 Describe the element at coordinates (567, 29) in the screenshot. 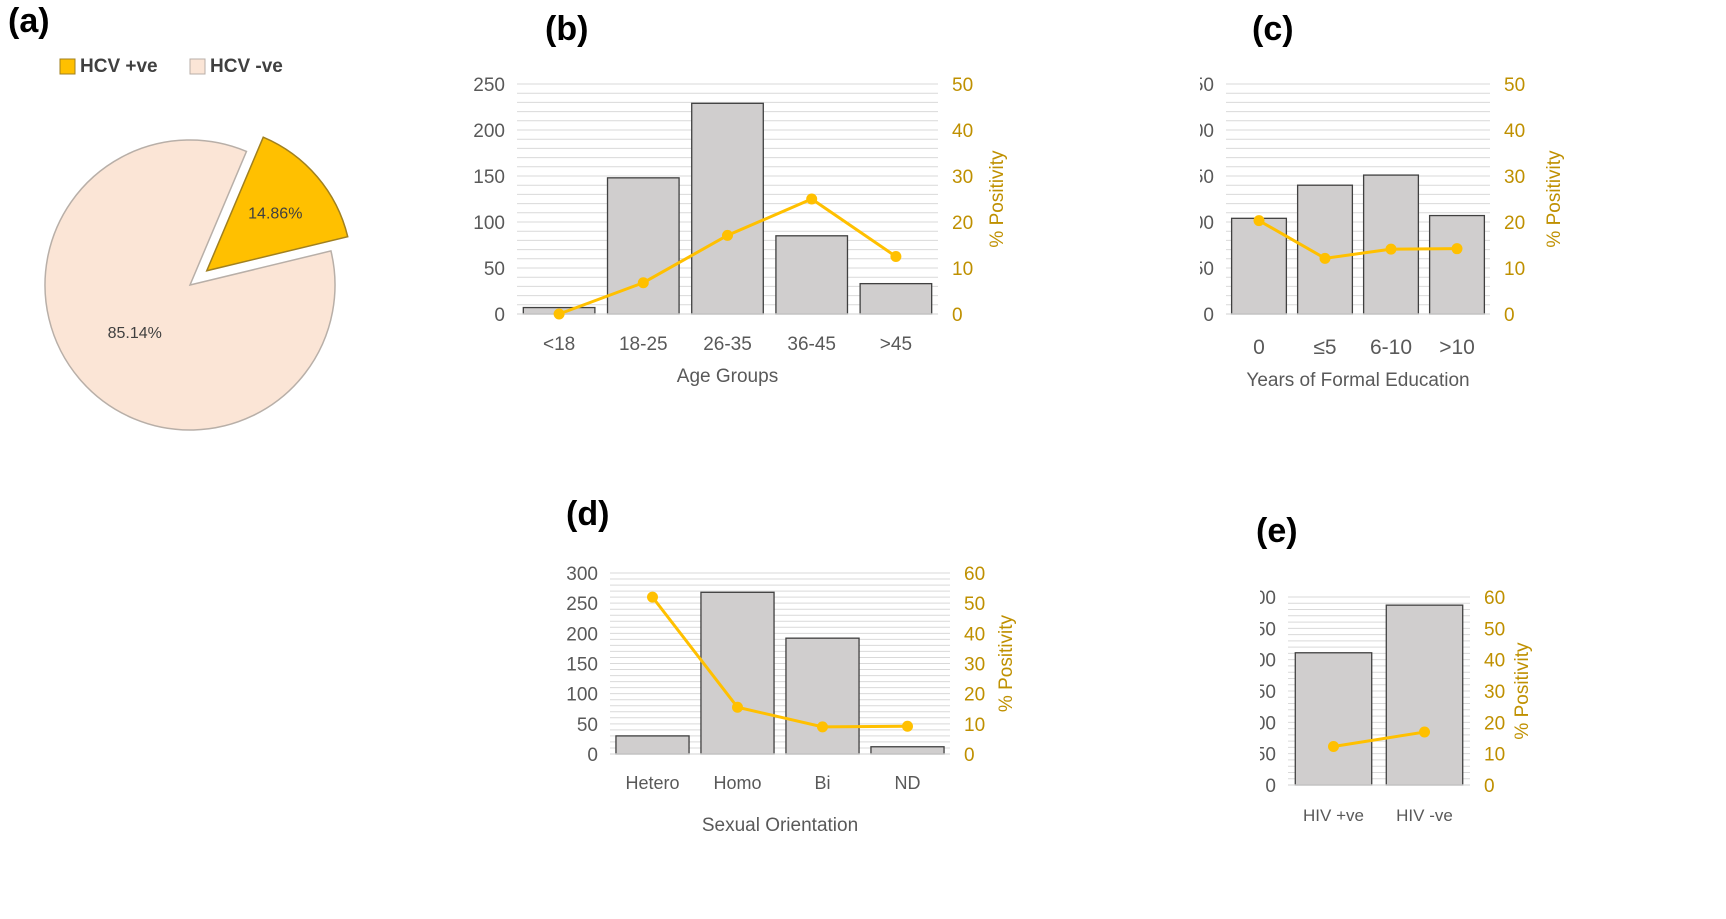

I see `panel-label-b: (b)` at that location.